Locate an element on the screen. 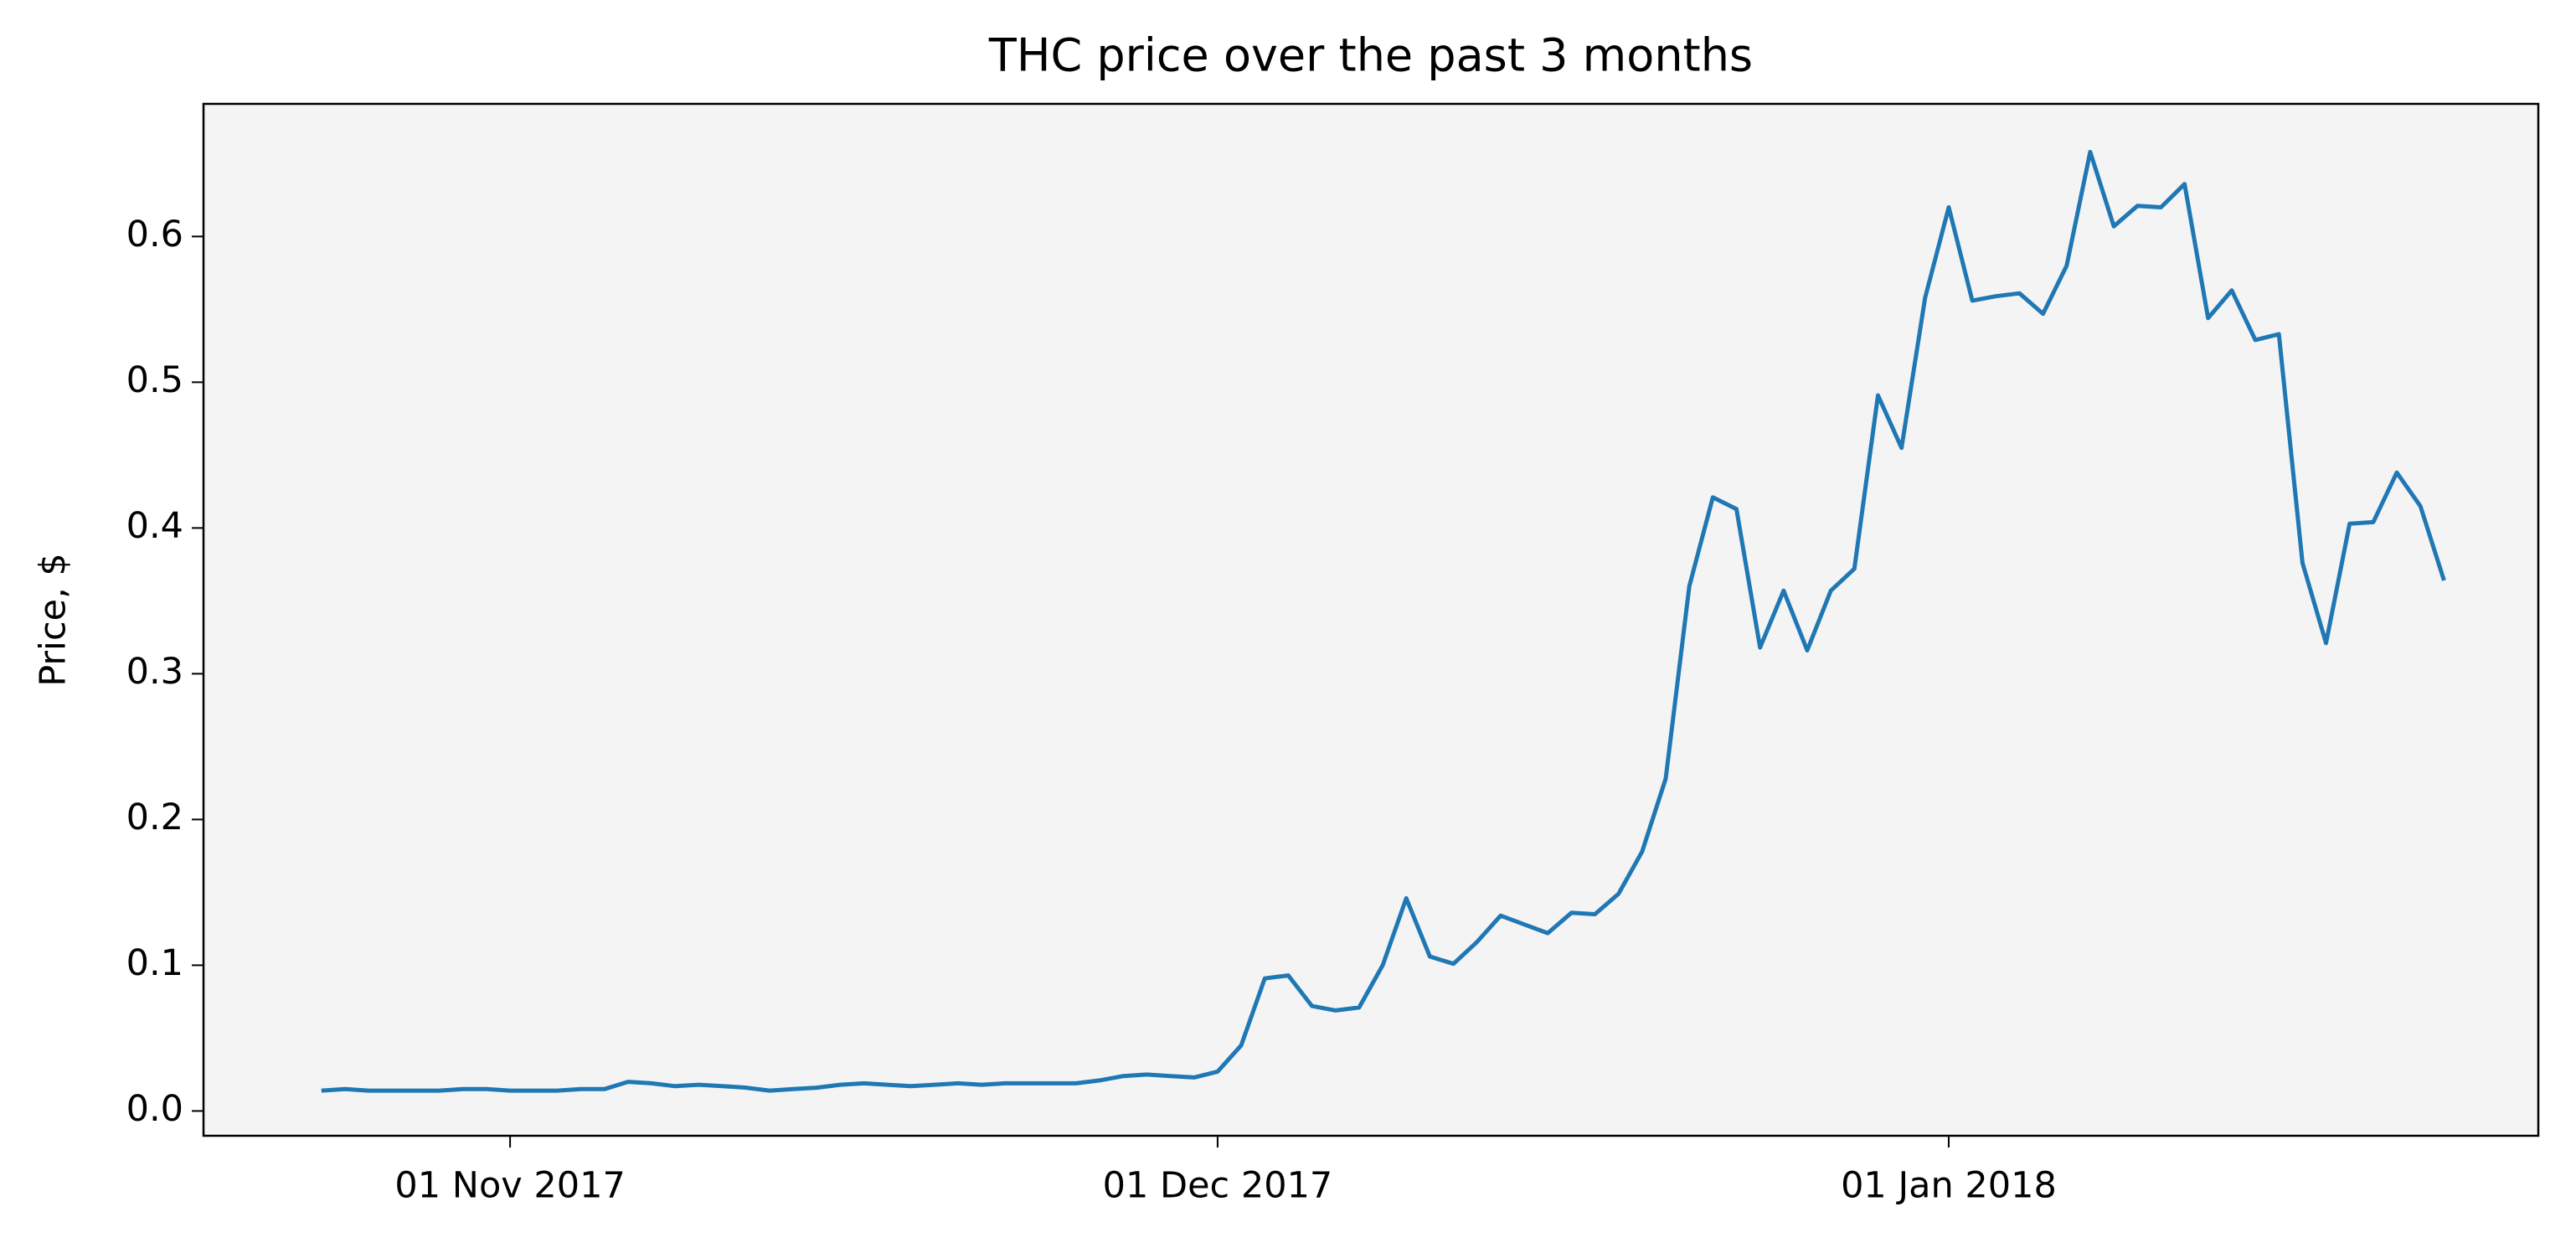  y-tick-label: 0.6 is located at coordinates (154, 235).